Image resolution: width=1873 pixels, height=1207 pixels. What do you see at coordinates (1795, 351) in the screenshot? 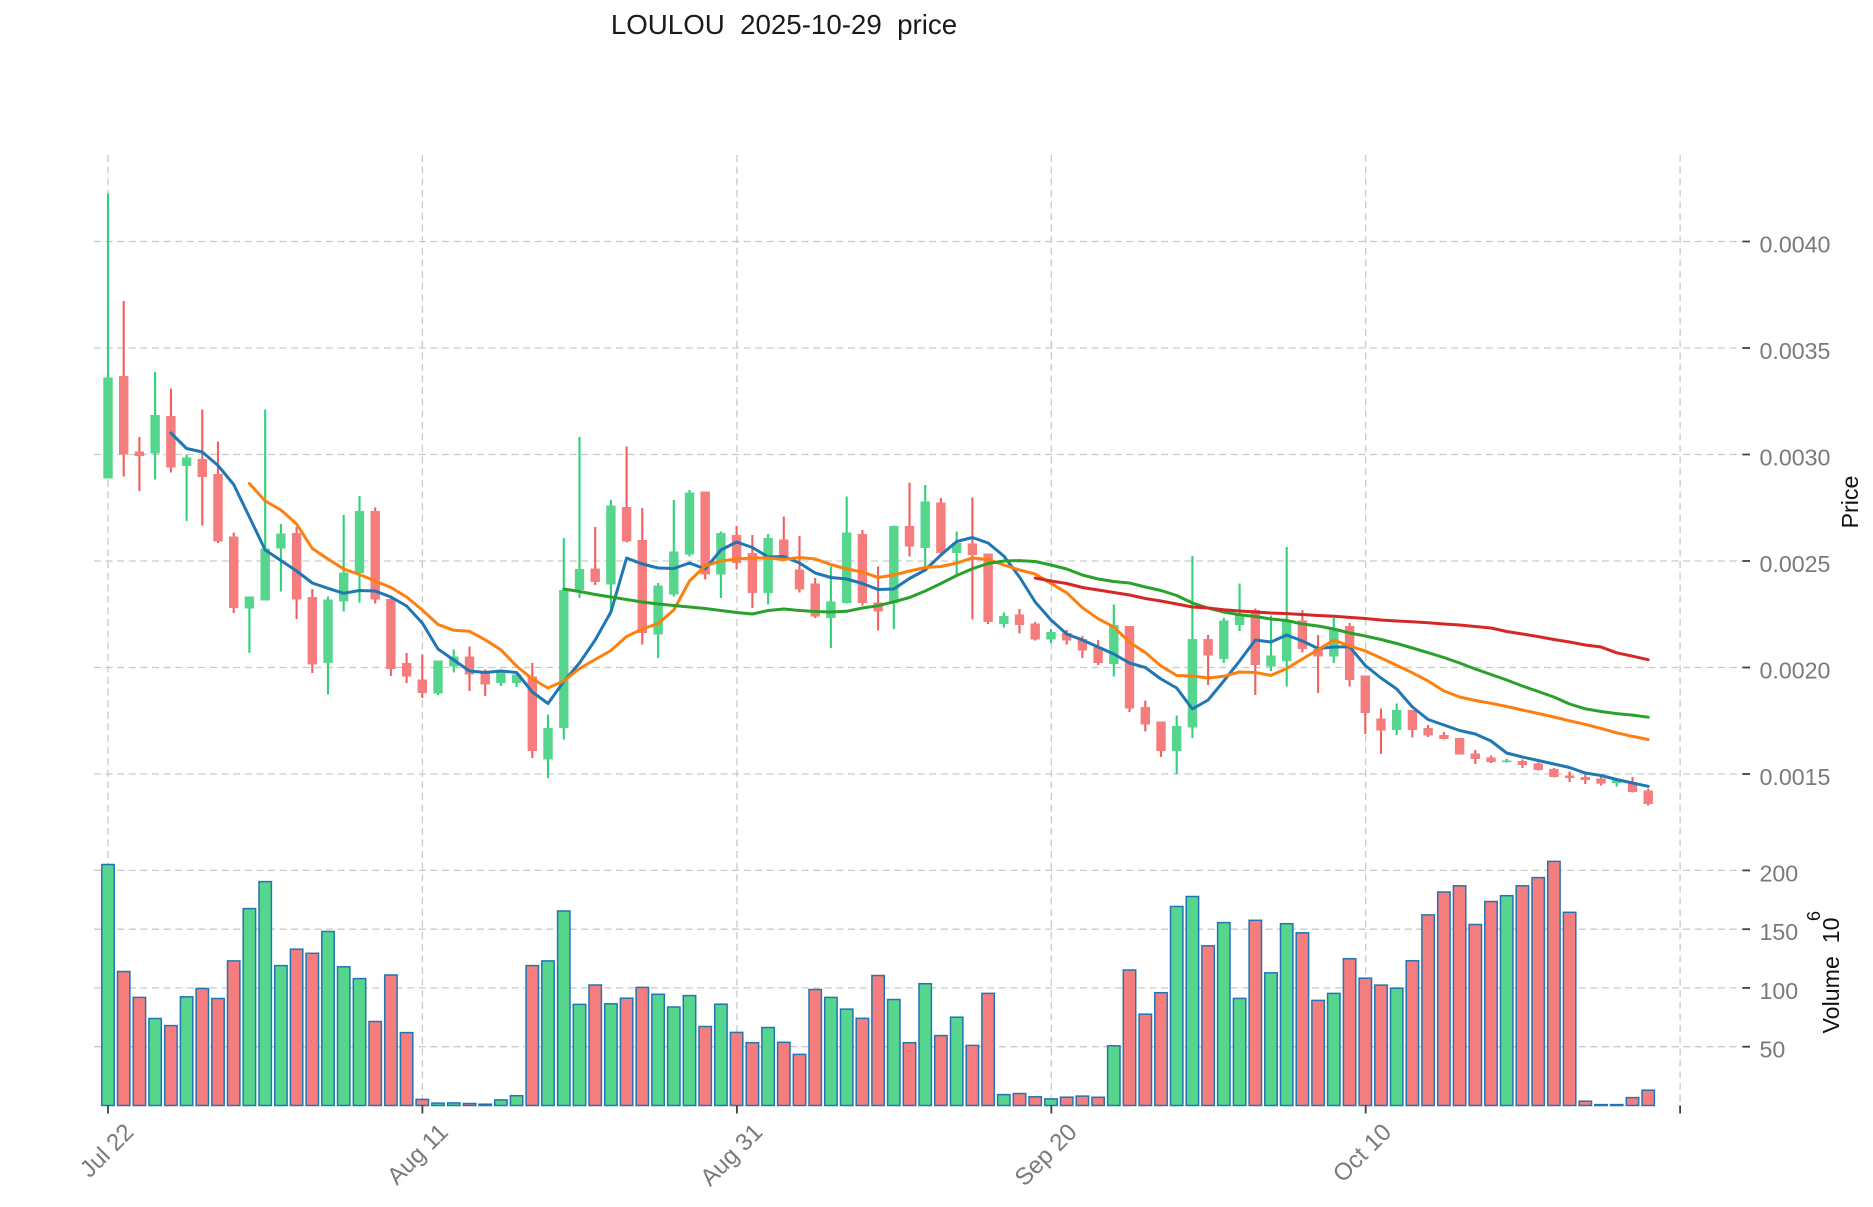
I see `svg-text: 0.0035` at bounding box center [1795, 351].